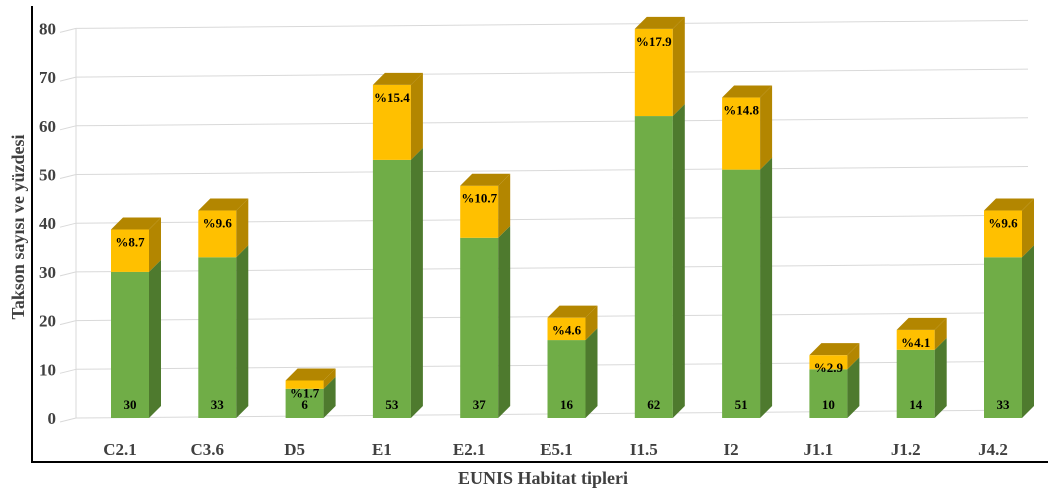 This screenshot has height=492, width=1053. Describe the element at coordinates (47, 77) in the screenshot. I see `y-tick-label: 70` at that location.